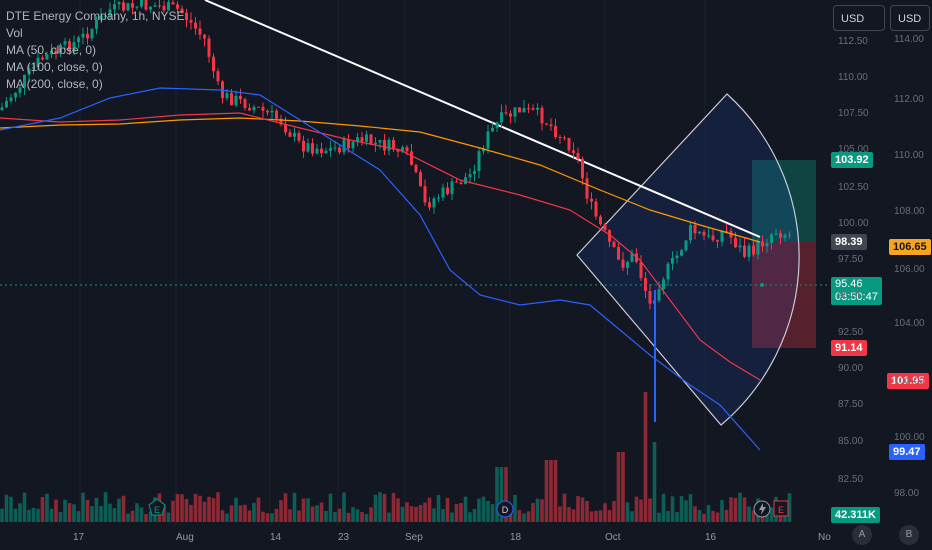 The width and height of the screenshot is (932, 550). What do you see at coordinates (516, 537) in the screenshot?
I see `time-axis-tick: 18` at bounding box center [516, 537].